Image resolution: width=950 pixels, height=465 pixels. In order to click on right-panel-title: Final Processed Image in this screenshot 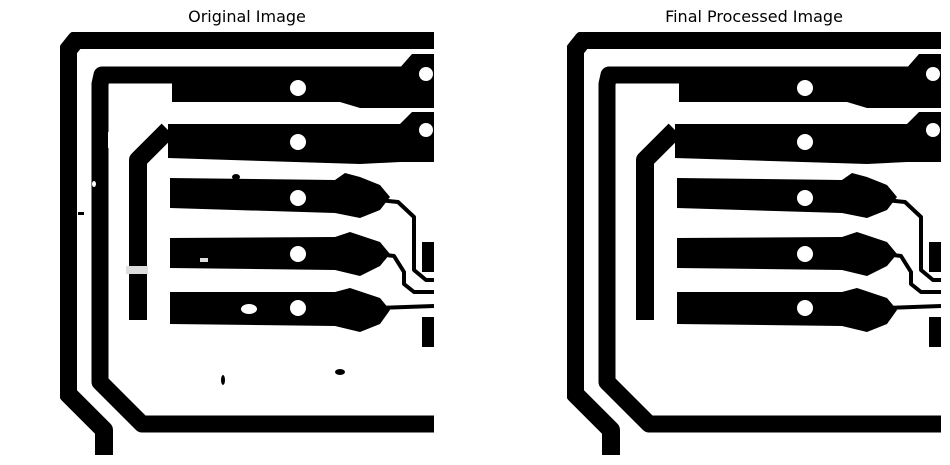, I will do `click(754, 16)`.